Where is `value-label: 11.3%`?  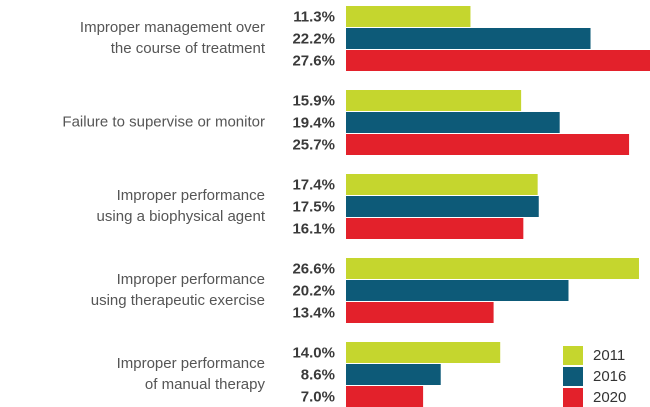
value-label: 11.3% is located at coordinates (314, 16).